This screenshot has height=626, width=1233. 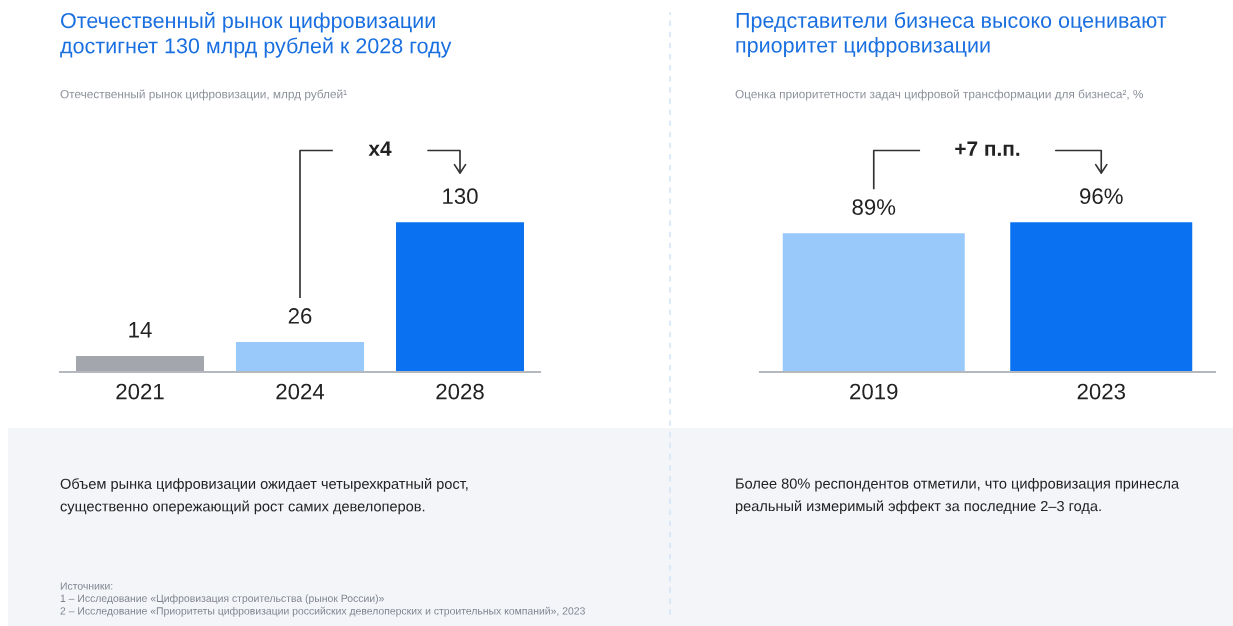 What do you see at coordinates (987, 148) in the screenshot?
I see `text: +7 п.п.` at bounding box center [987, 148].